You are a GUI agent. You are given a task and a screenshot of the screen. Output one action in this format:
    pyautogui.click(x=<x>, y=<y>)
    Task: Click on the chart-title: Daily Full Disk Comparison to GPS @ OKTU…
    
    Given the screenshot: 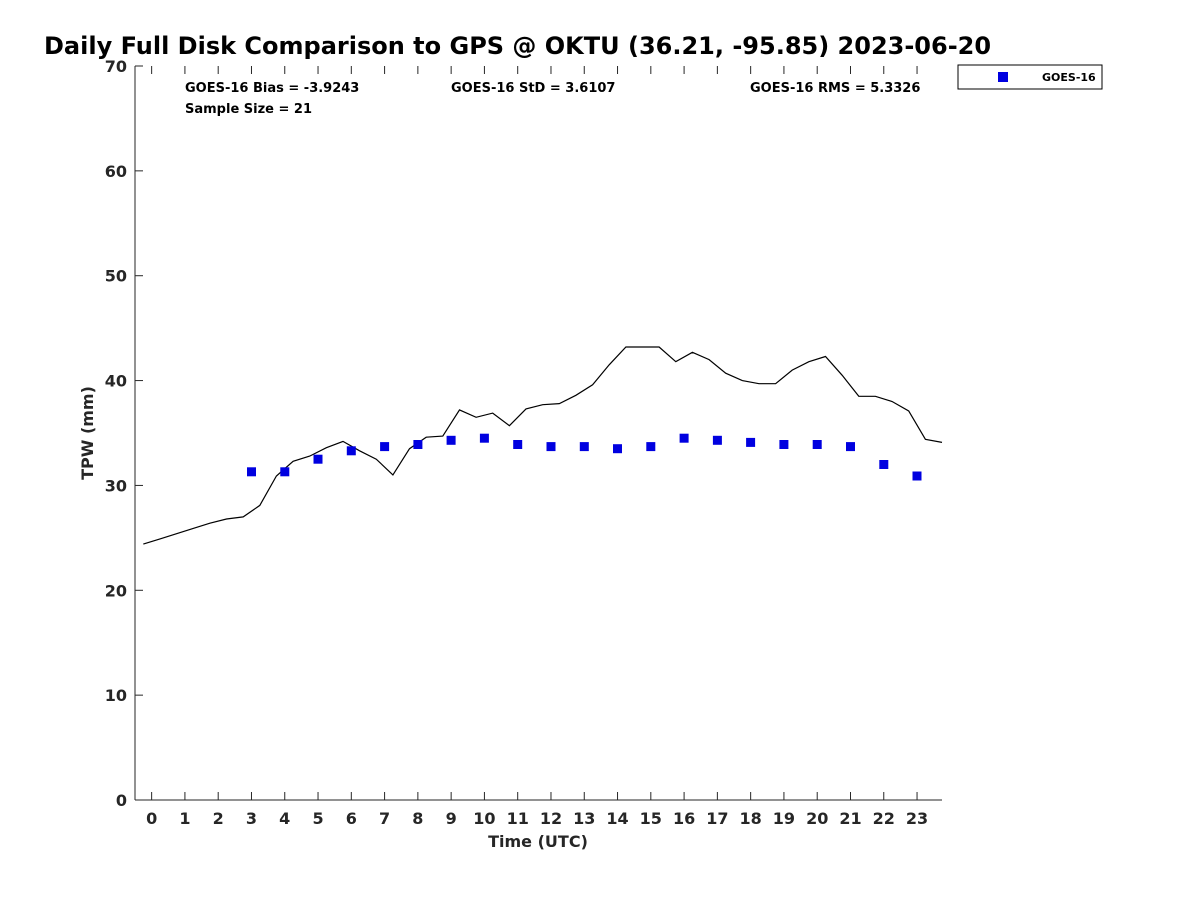 What is the action you would take?
    pyautogui.click(x=517, y=46)
    